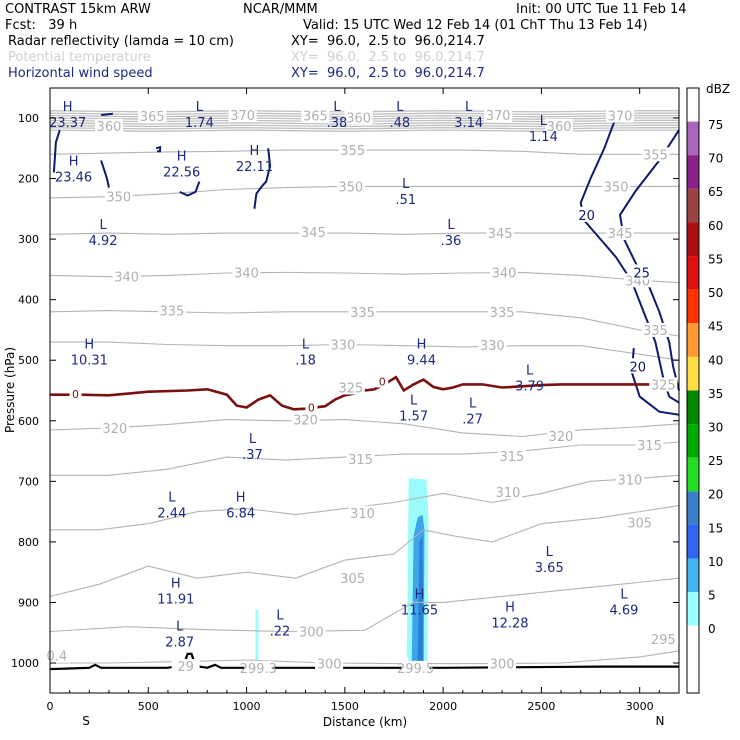 The height and width of the screenshot is (740, 740). Describe the element at coordinates (640, 706) in the screenshot. I see `x-tick-label: 3000` at that location.